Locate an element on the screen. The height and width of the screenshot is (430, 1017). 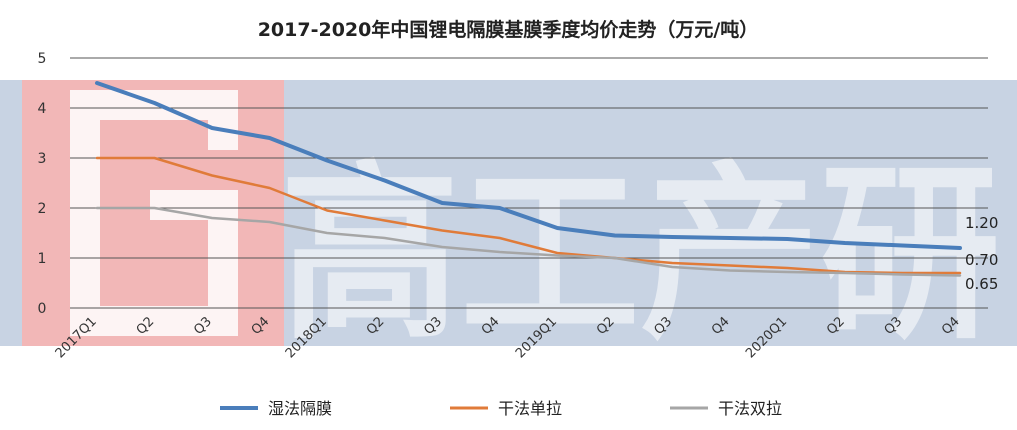
y-tick-label: 5 is located at coordinates (42, 59).